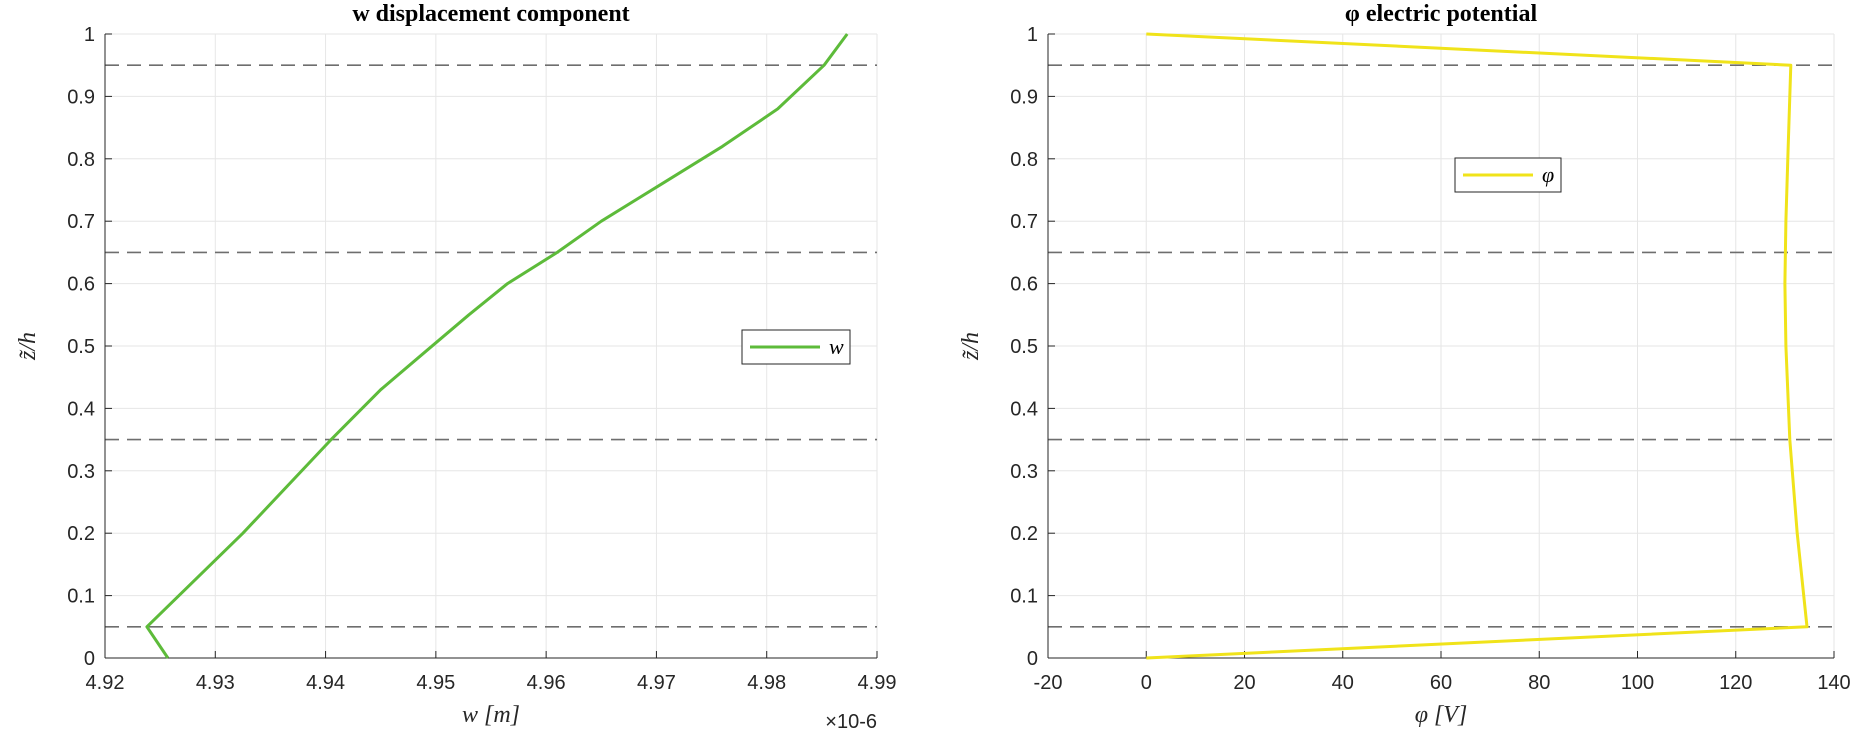 The image size is (1860, 736). Describe the element at coordinates (490, 14) in the screenshot. I see `chart-title: w displacement component` at that location.